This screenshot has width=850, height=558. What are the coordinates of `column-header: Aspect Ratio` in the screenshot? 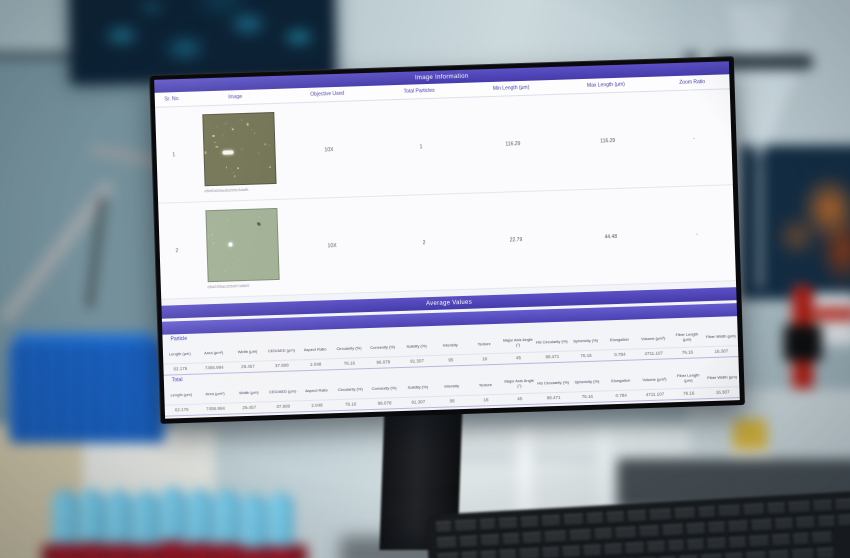 It's located at (315, 348).